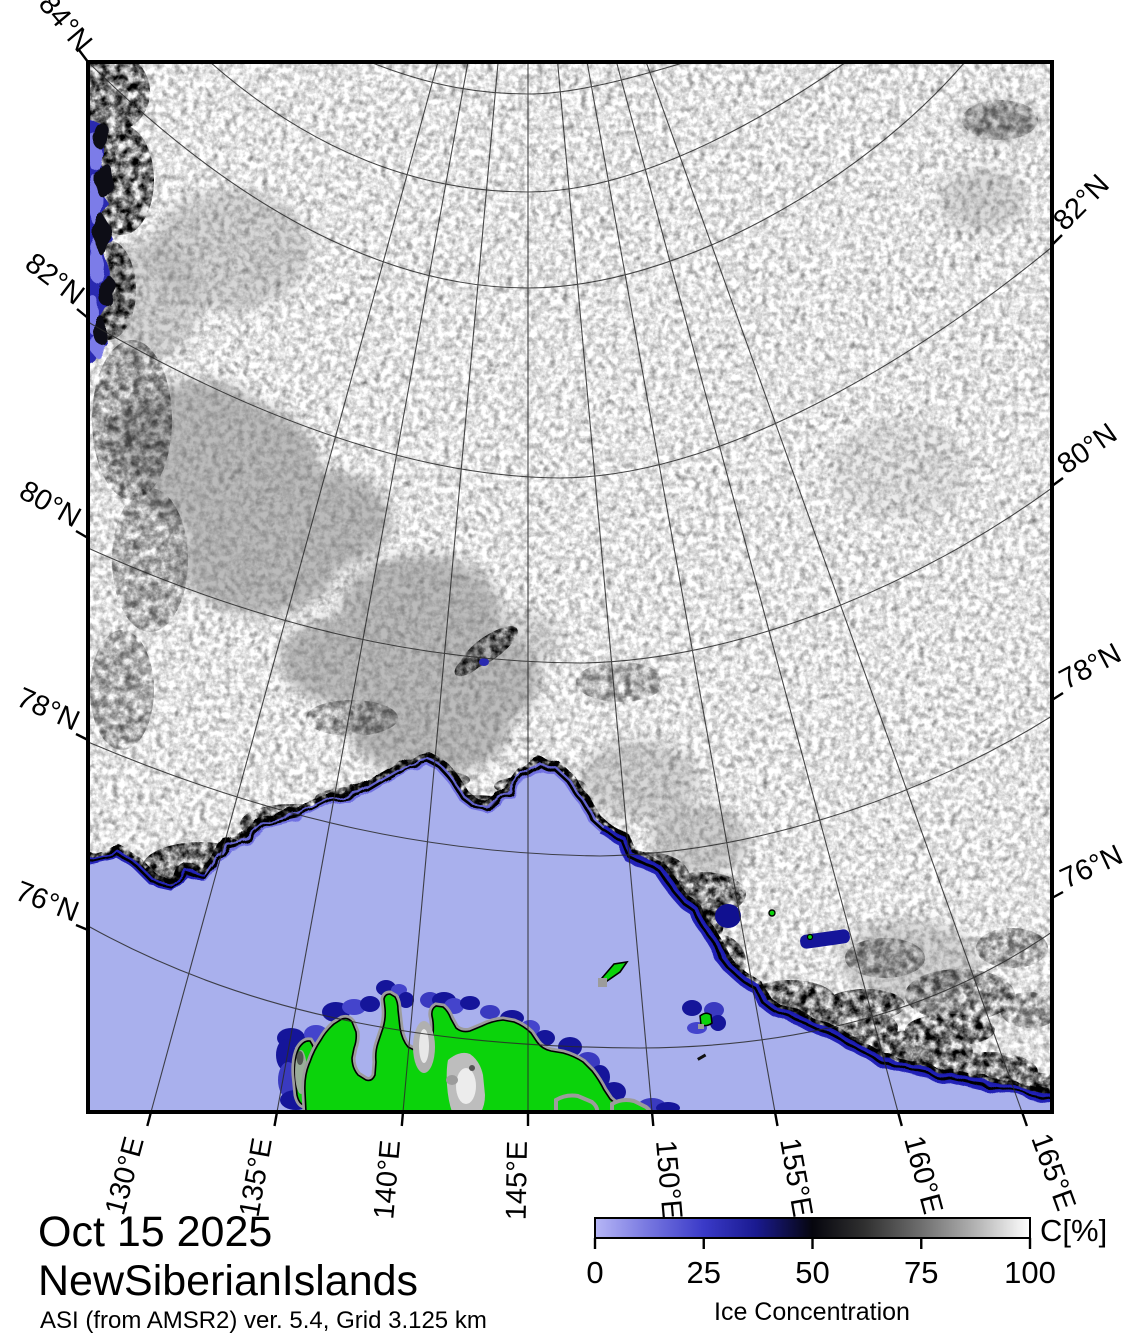 The width and height of the screenshot is (1143, 1333). What do you see at coordinates (702, 1057) in the screenshot?
I see `water-dark-dash` at bounding box center [702, 1057].